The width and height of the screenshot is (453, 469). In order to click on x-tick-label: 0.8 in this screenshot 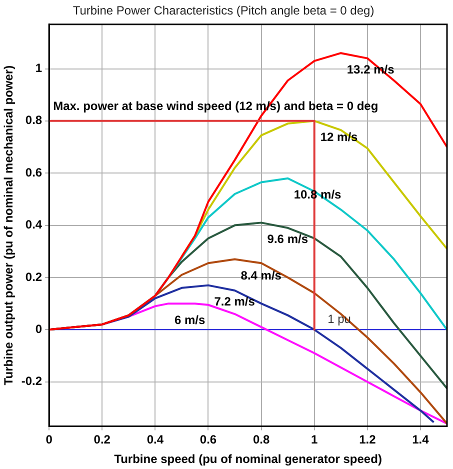, I will do `click(261, 439)`.